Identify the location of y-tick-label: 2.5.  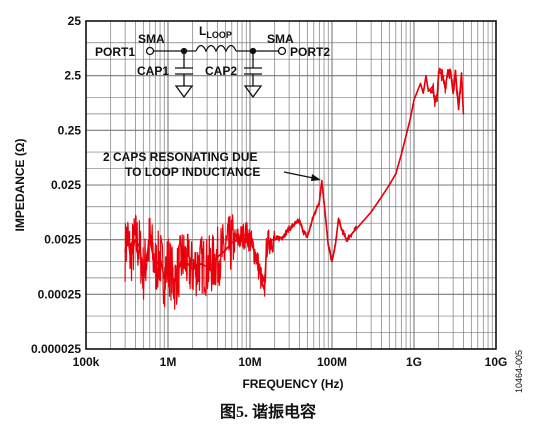
(72, 76).